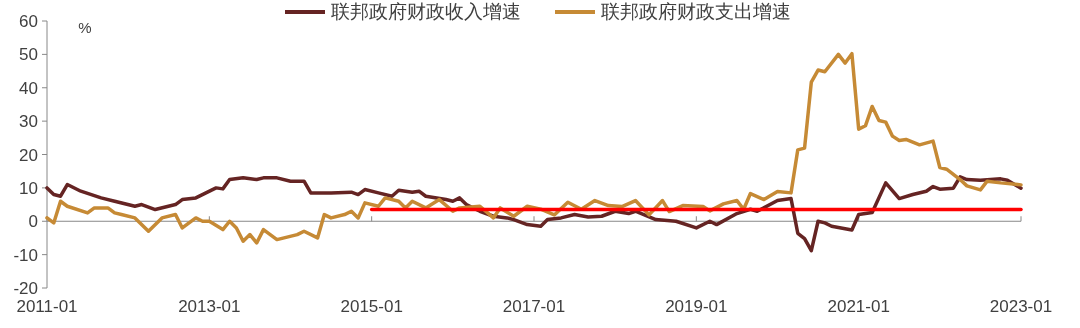  What do you see at coordinates (858, 306) in the screenshot?
I see `x-tick-label: 2021-01` at bounding box center [858, 306].